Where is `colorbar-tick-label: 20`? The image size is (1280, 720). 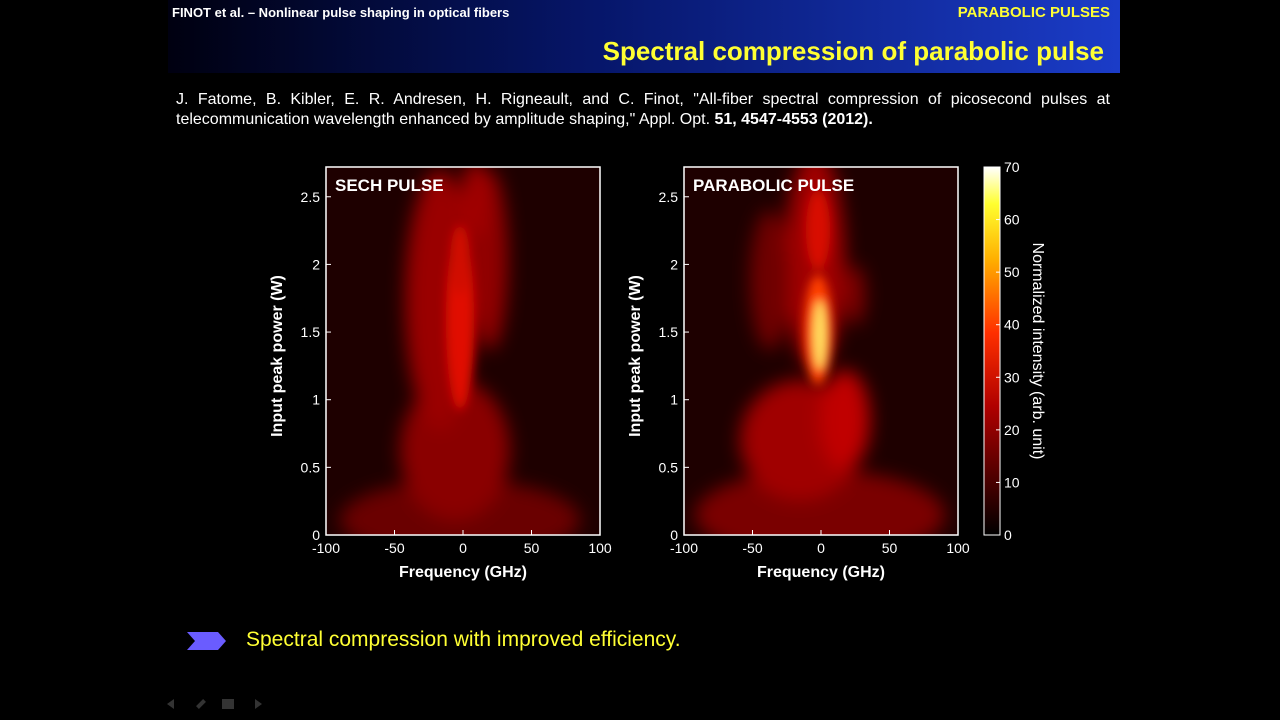
colorbar-tick-label: 20 is located at coordinates (1012, 430).